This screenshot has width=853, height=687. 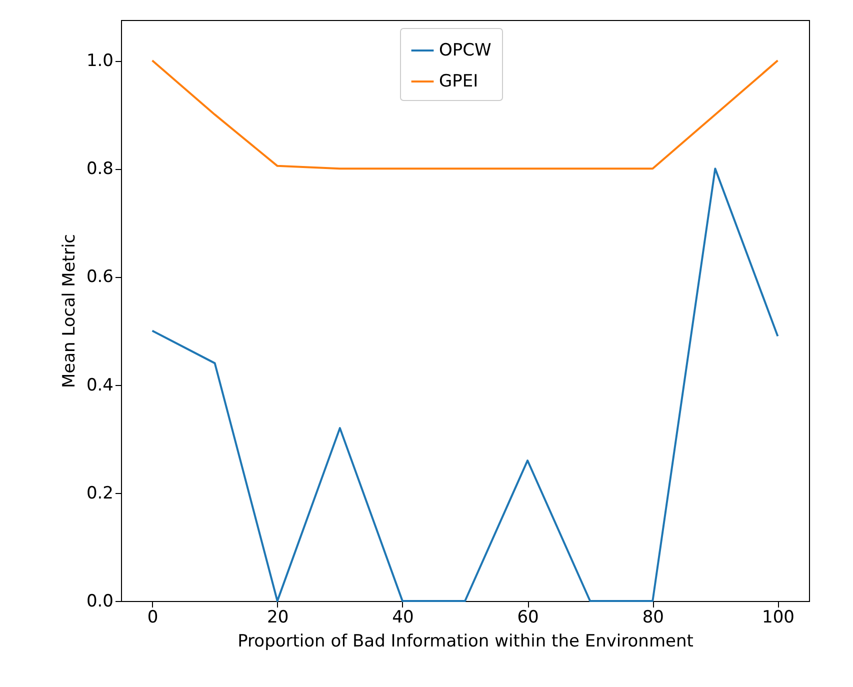 I want to click on y-tick-label: 0.8, so click(x=100, y=169).